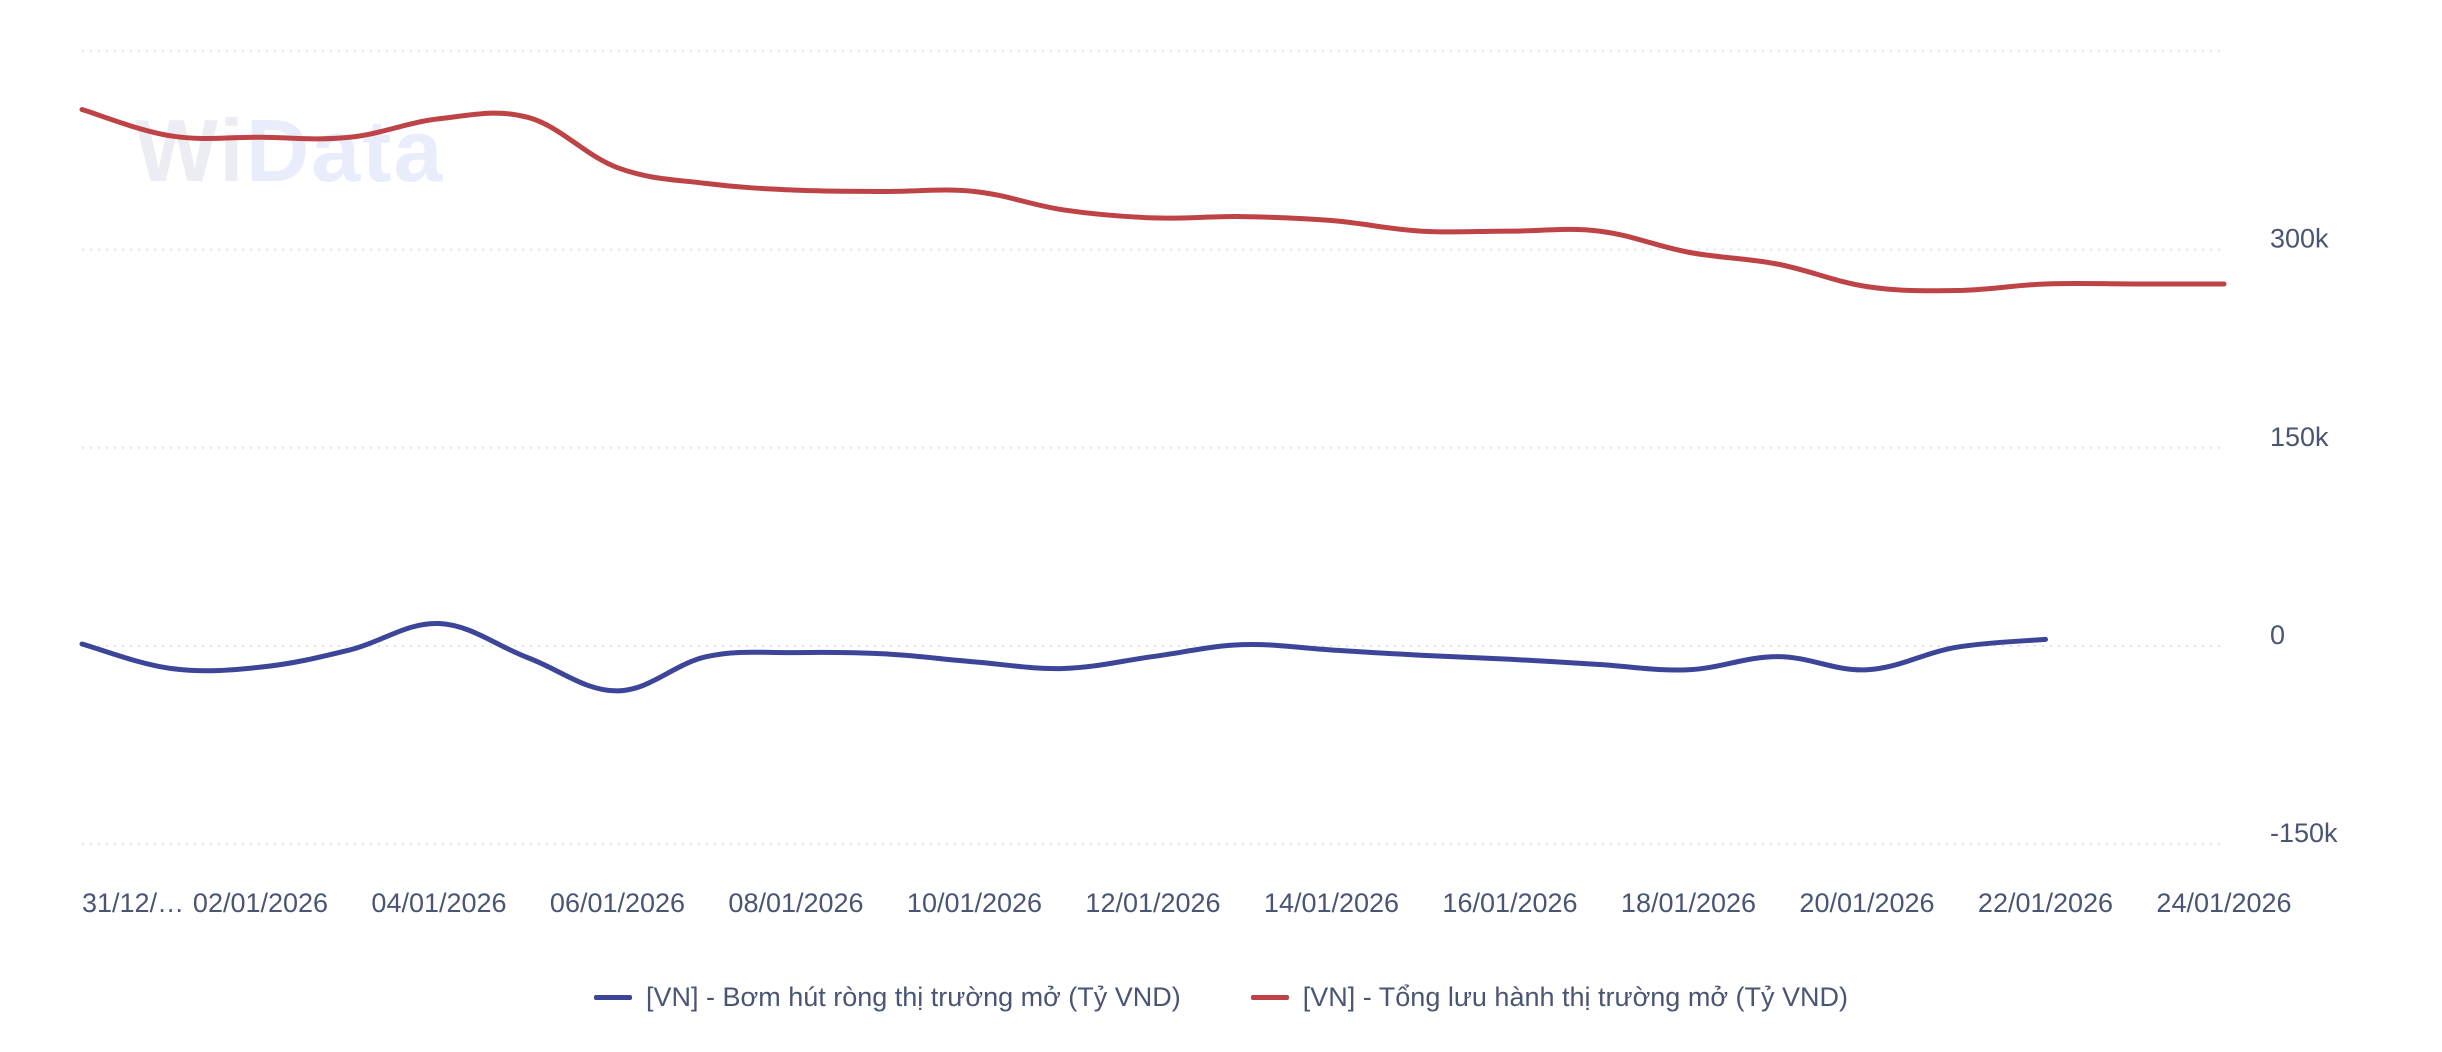  I want to click on y-tick-label: 0, so click(2277, 635).